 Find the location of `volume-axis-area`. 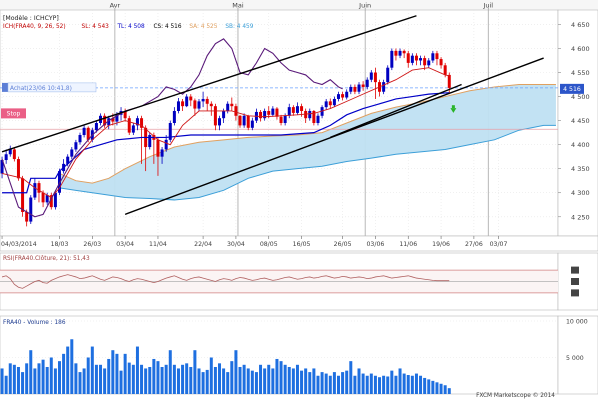

volume-axis-area is located at coordinates (577, 355).